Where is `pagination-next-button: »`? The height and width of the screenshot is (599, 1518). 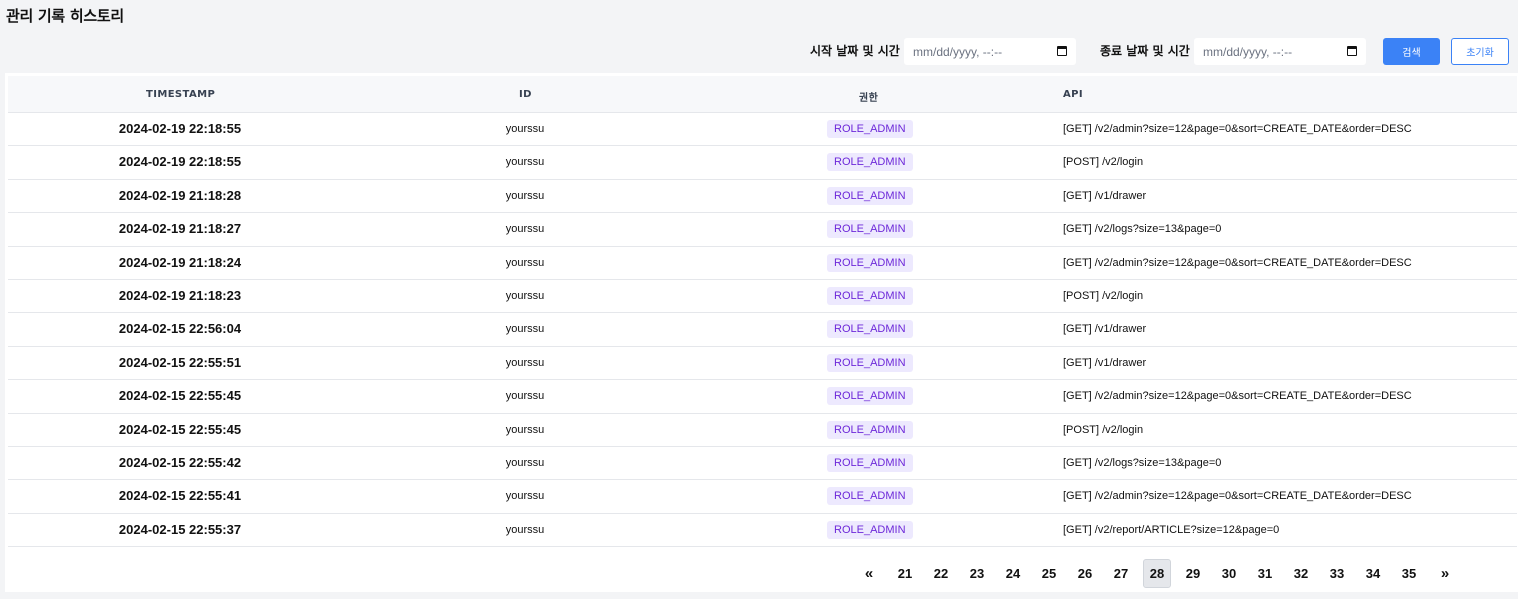 pagination-next-button: » is located at coordinates (1445, 573).